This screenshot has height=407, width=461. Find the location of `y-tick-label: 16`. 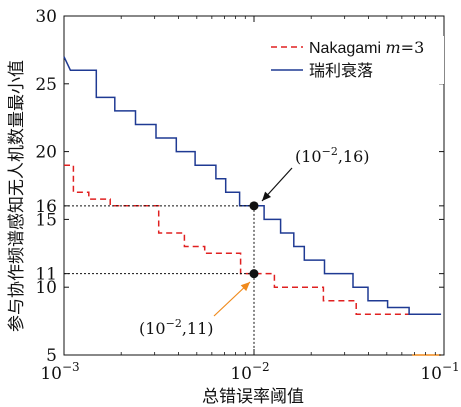

y-tick-label: 16 is located at coordinates (46, 207).